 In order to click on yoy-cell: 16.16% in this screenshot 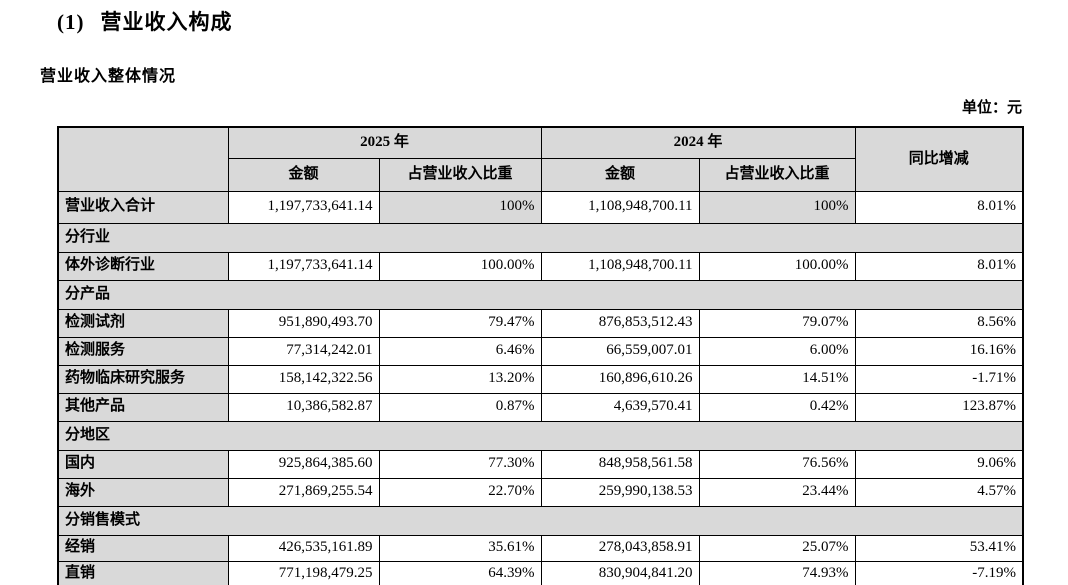, I will do `click(939, 351)`.